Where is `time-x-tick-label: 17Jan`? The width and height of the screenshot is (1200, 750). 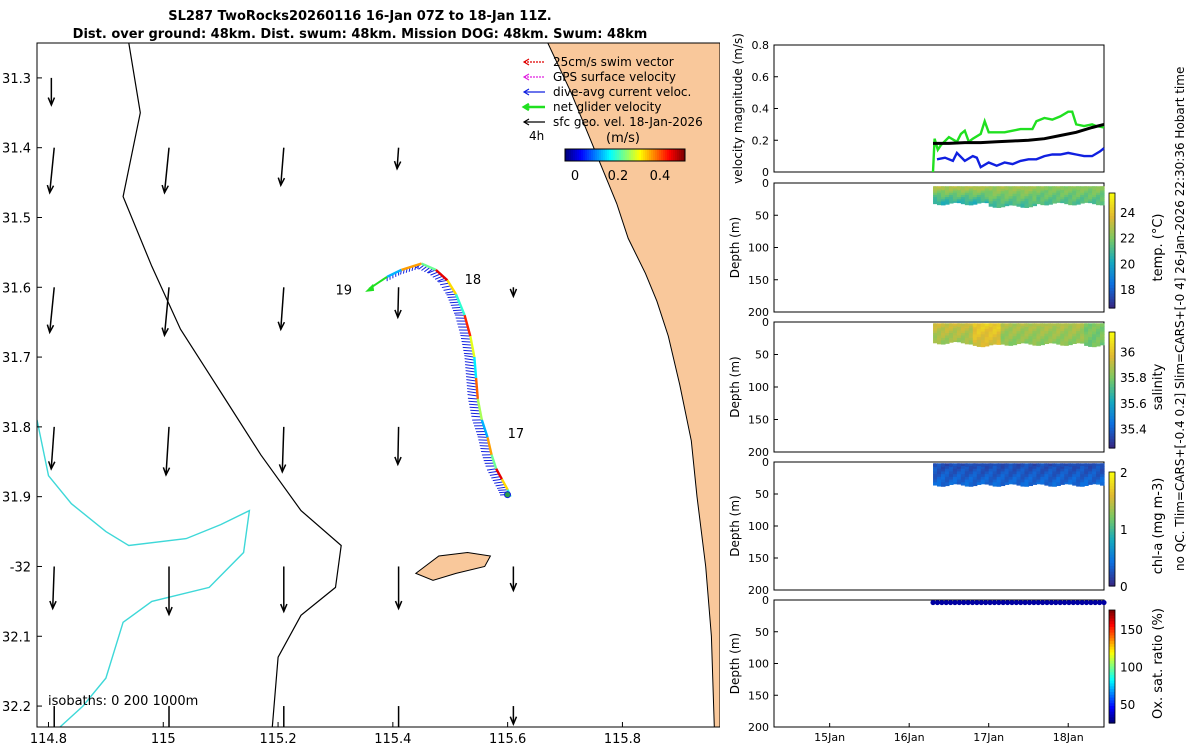
time-x-tick-label: 17Jan is located at coordinates (988, 737).